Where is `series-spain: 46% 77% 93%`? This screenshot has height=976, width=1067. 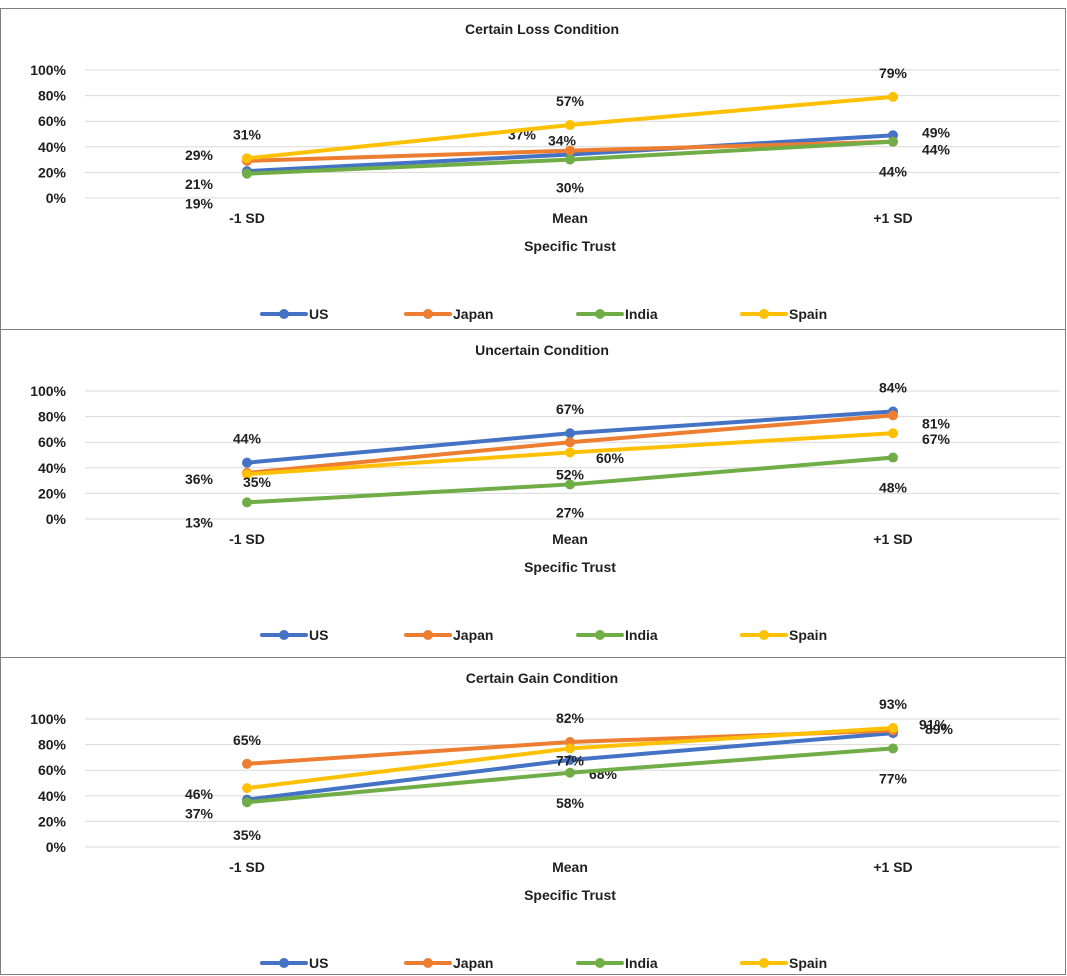 series-spain: 46% 77% 93% is located at coordinates (546, 749).